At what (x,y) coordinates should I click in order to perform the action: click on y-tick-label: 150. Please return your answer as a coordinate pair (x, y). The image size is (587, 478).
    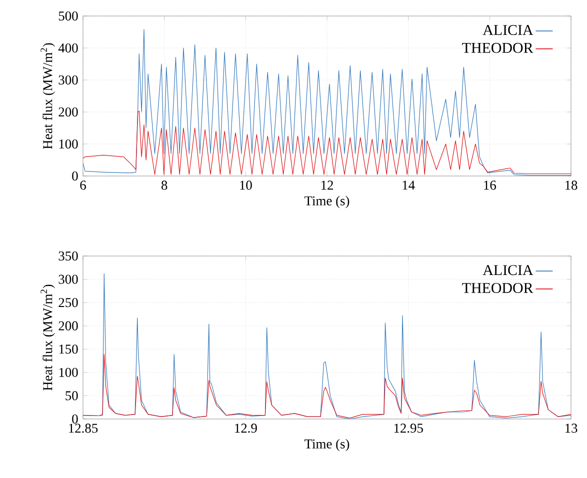
    Looking at the image, I should click on (68, 349).